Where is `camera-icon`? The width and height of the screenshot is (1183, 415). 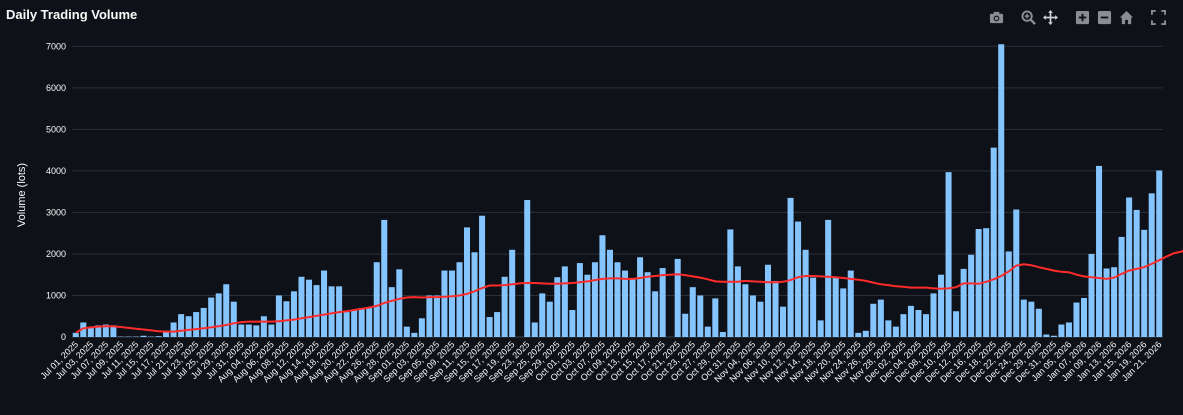
camera-icon is located at coordinates (996, 17).